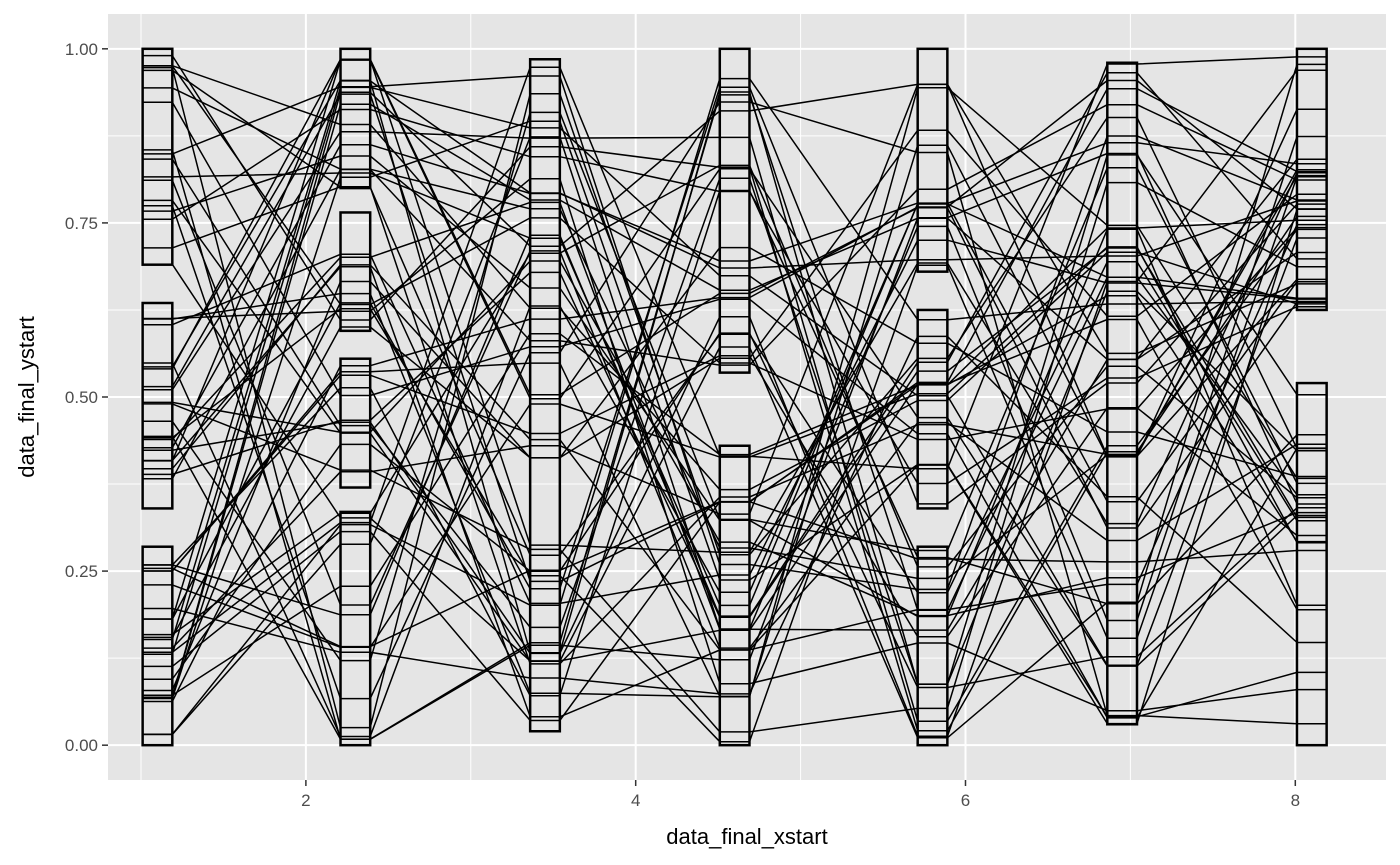 The image size is (1400, 865). Describe the element at coordinates (305, 800) in the screenshot. I see `x-tick-label: 2` at that location.